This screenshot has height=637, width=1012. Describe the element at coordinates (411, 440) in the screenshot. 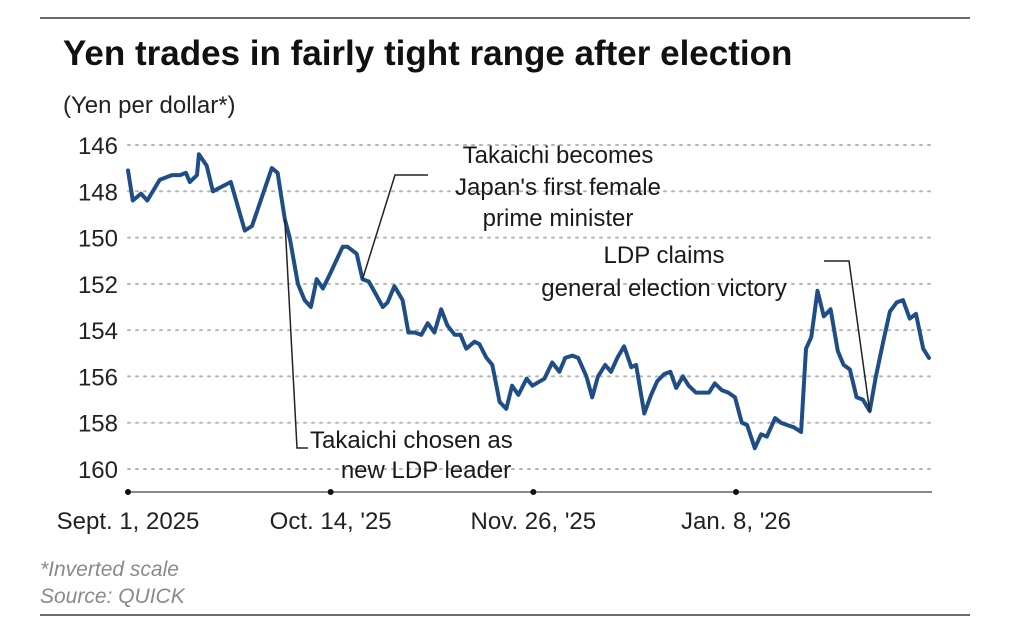

I see `annotation-text: Takaichi chosen as` at that location.